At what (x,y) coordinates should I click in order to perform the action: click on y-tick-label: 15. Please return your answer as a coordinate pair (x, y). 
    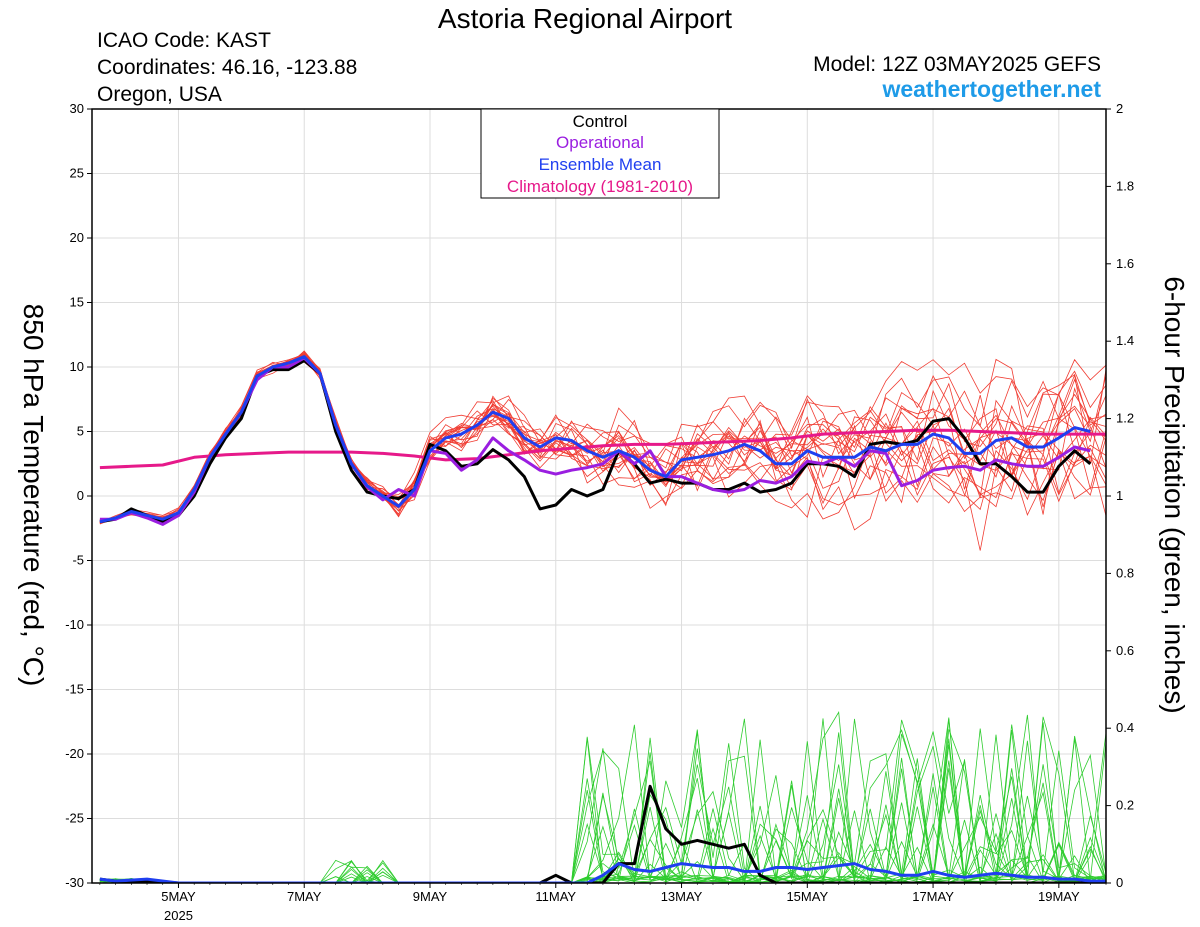
    Looking at the image, I should click on (77, 302).